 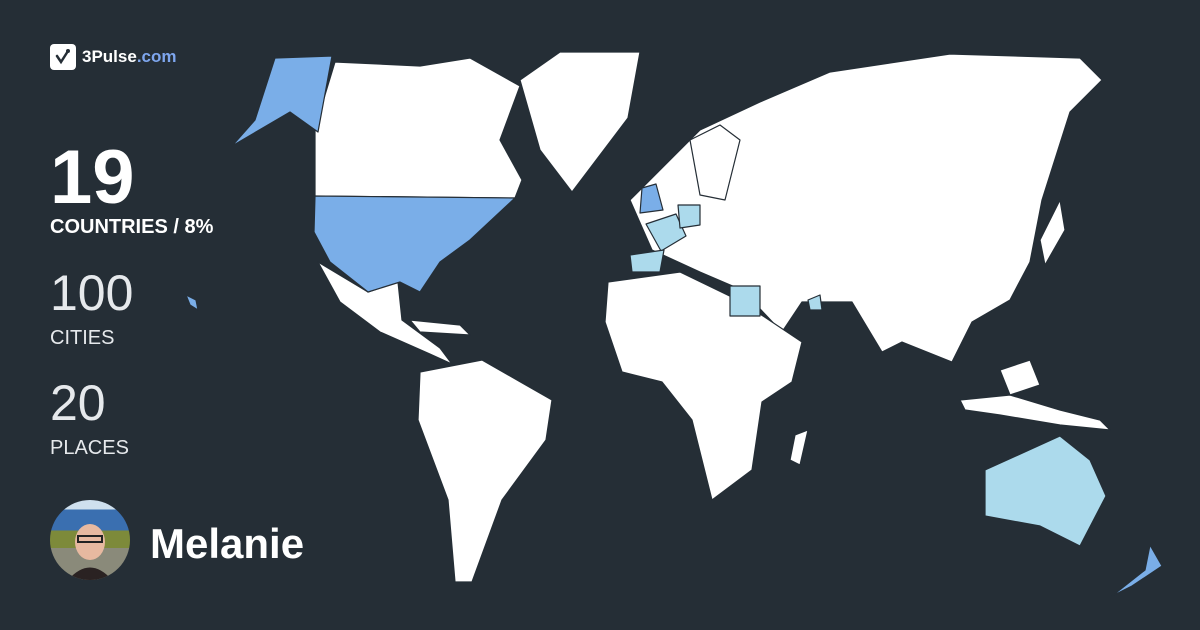 I want to click on visited-usa, so click(x=414, y=244).